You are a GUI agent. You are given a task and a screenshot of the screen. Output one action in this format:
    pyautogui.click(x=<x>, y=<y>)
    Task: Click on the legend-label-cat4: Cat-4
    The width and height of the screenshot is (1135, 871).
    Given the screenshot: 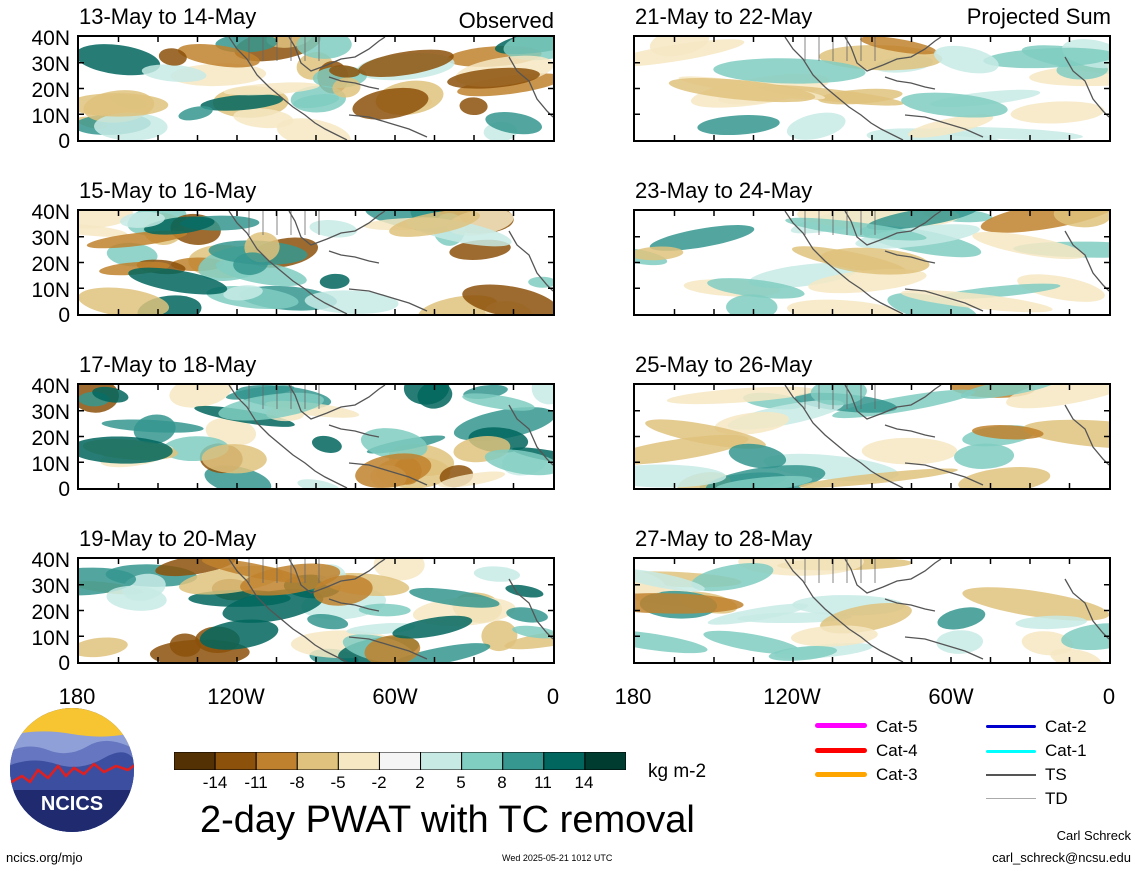 What is the action you would take?
    pyautogui.click(x=897, y=750)
    